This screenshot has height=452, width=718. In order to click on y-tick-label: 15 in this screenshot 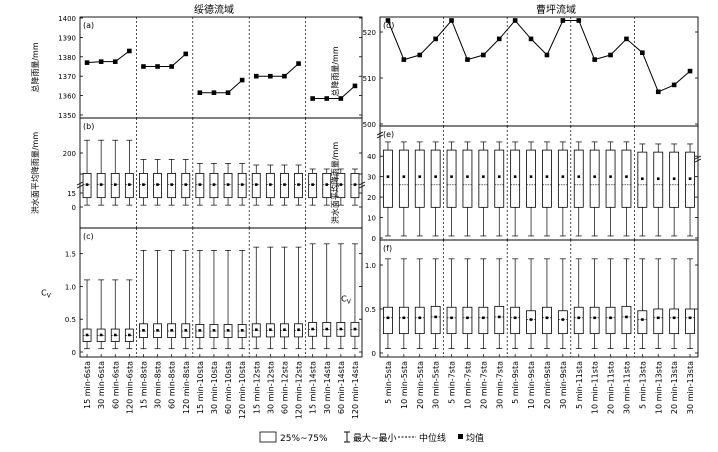, I will do `click(71, 194)`.